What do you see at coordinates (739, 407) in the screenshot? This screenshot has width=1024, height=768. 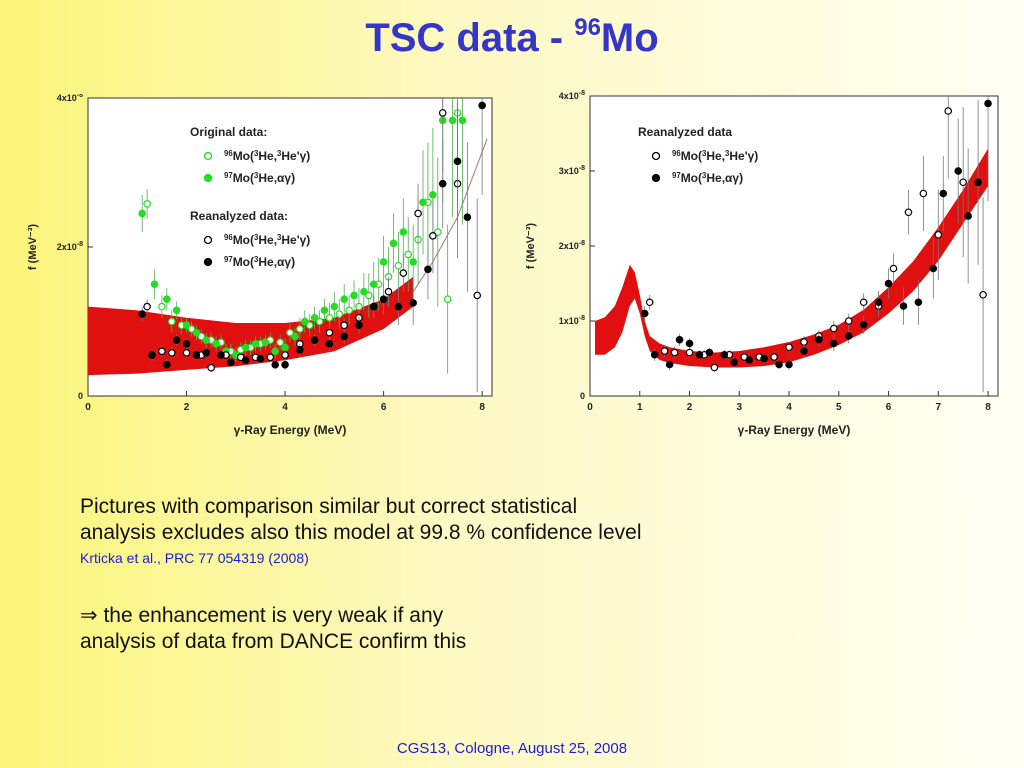 I see `x-tick-label: 3` at bounding box center [739, 407].